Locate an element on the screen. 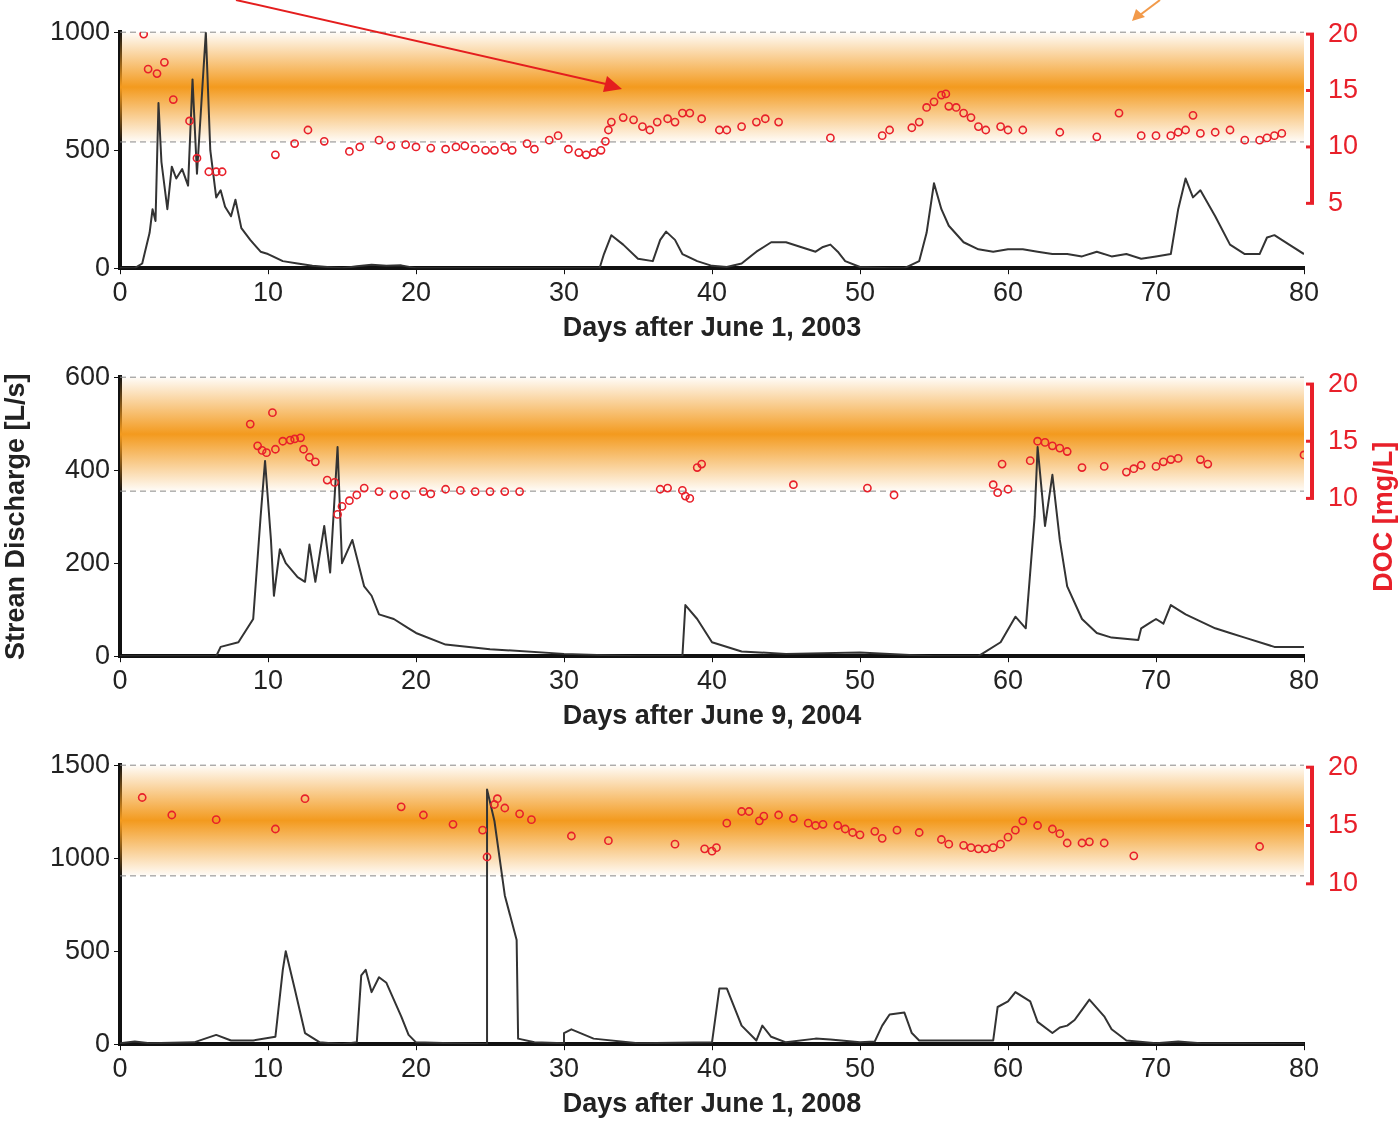  x-axis-title: Days after June 9, 2004 is located at coordinates (712, 715).